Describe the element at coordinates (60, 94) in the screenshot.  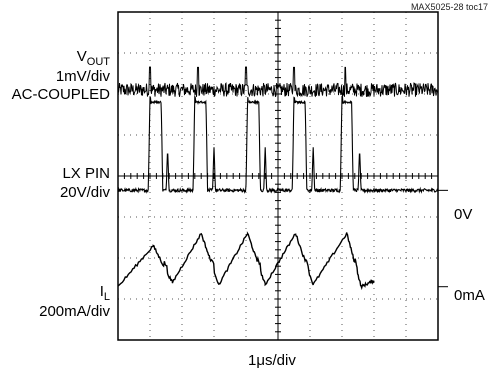
I see `vout-coupling: AC-COUPLED` at that location.